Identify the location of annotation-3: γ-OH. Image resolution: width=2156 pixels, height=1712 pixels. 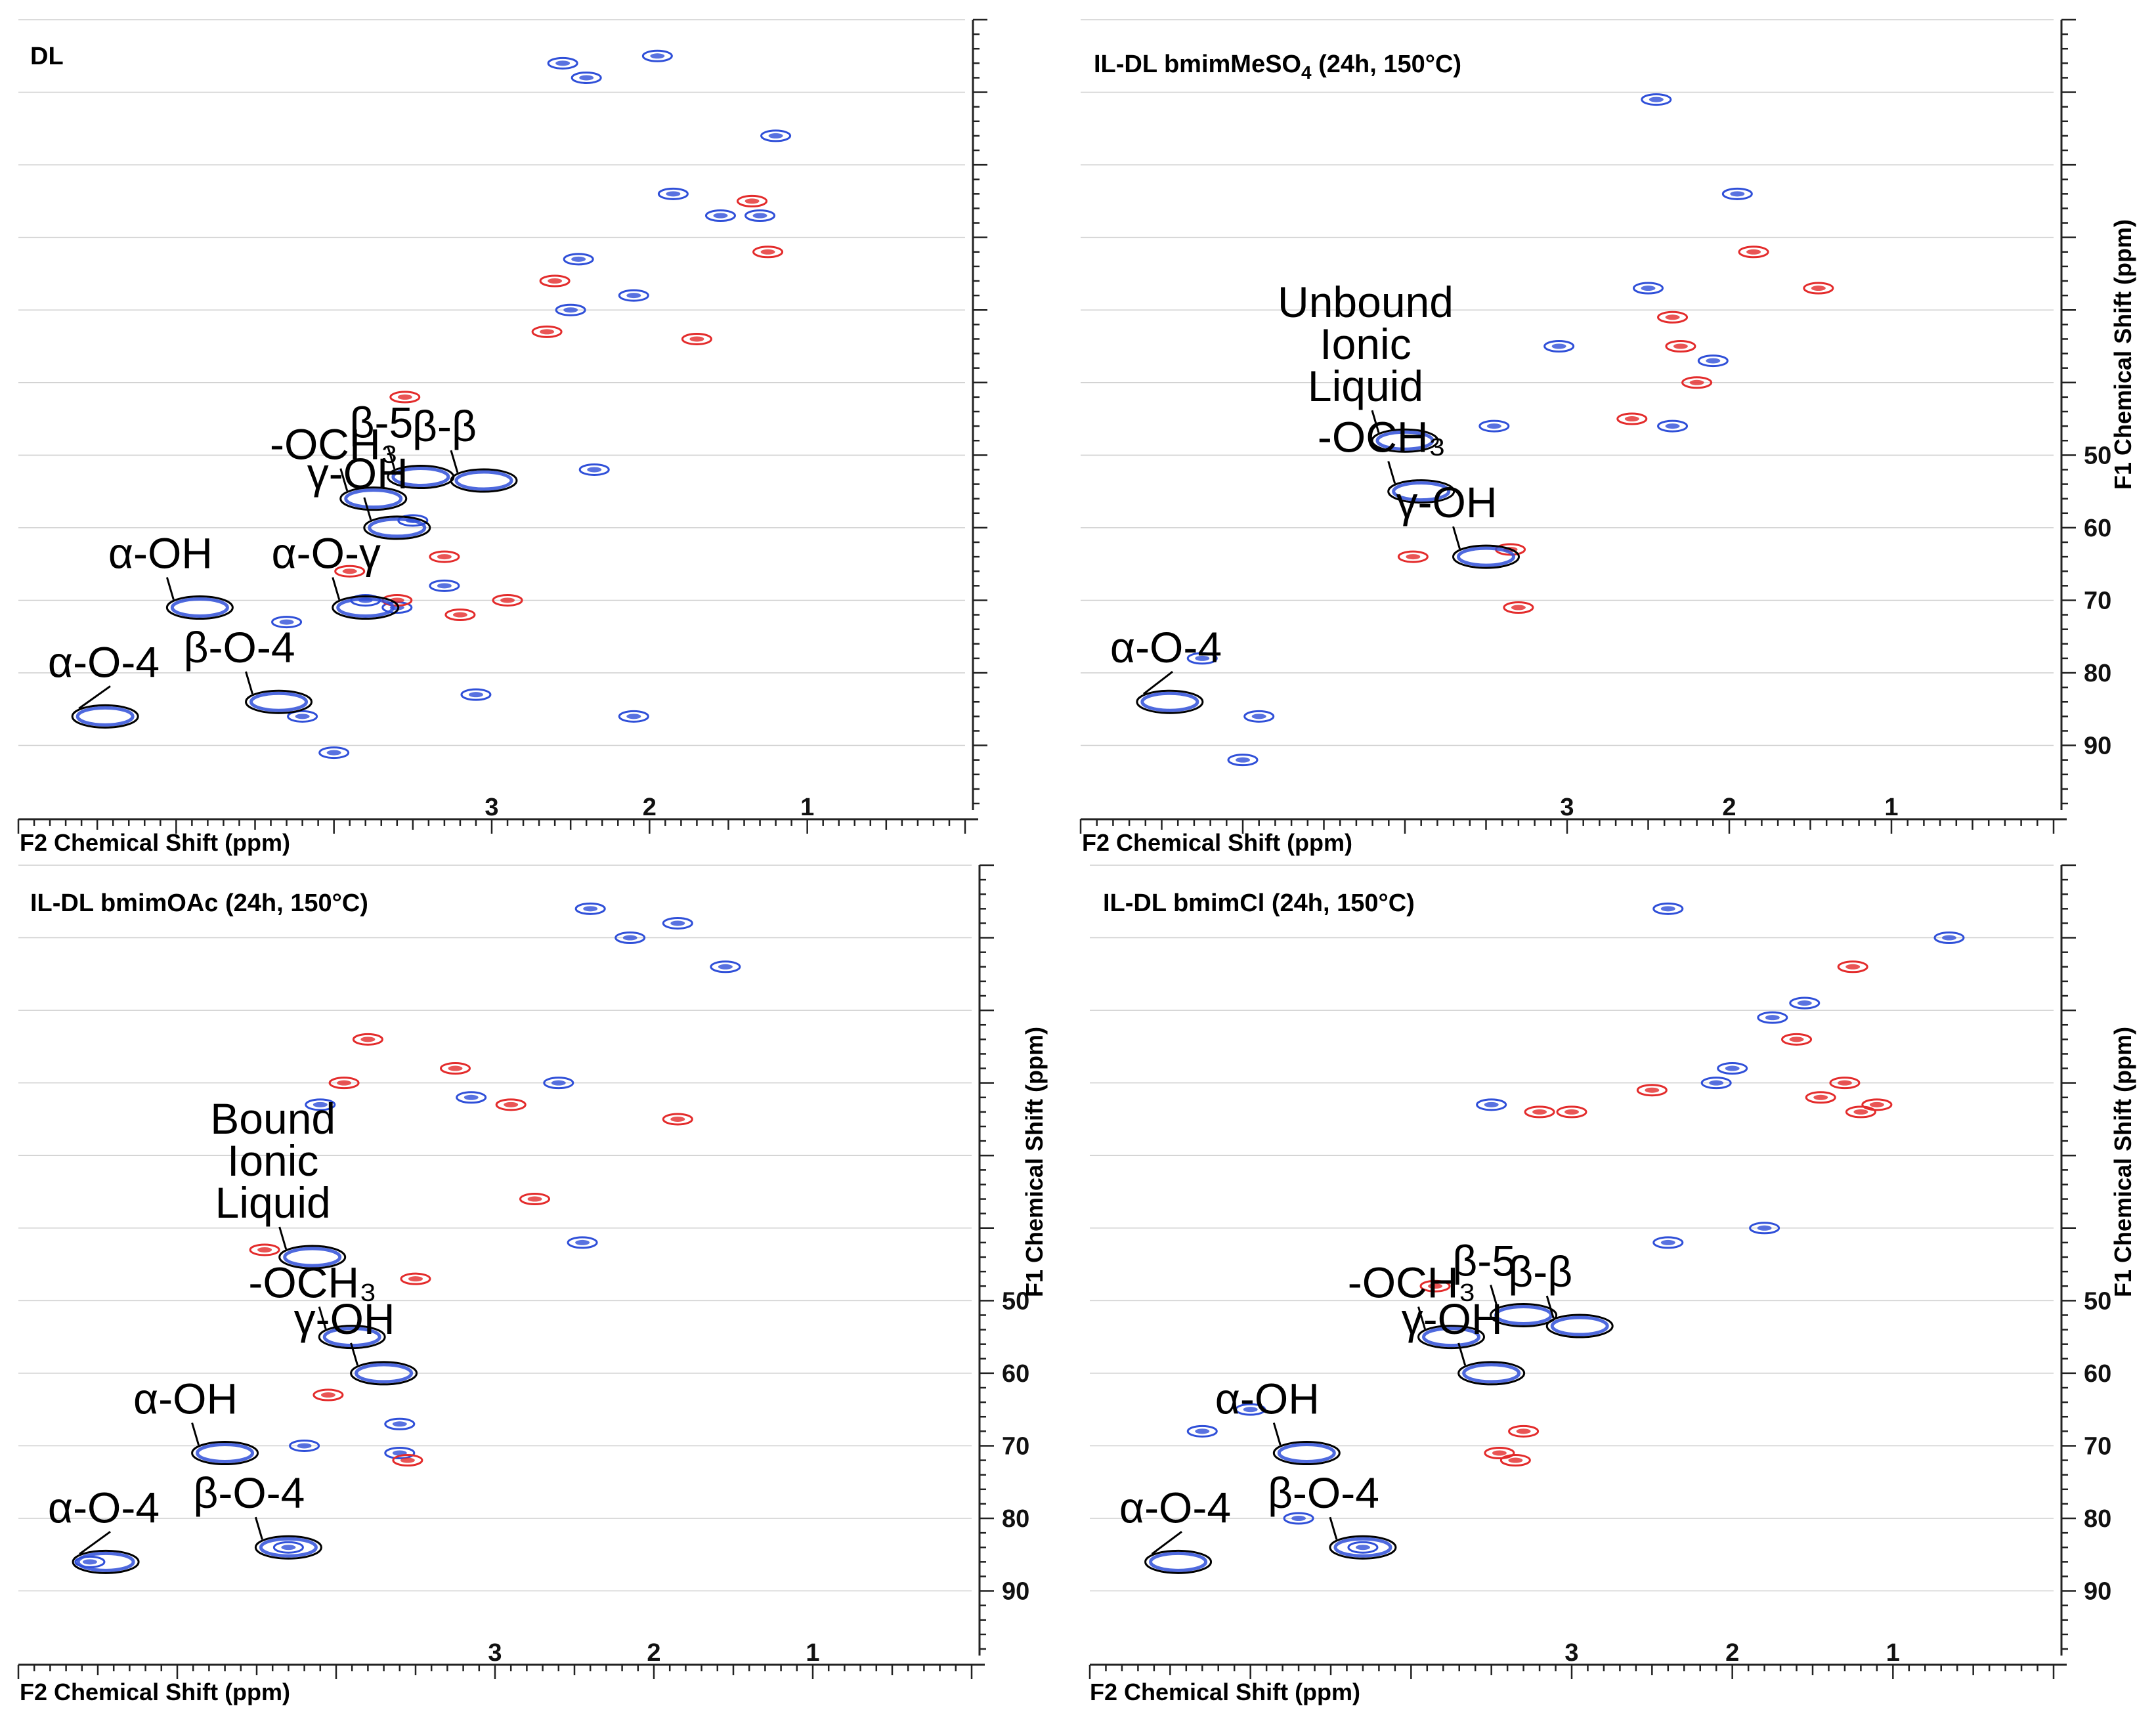
(1464, 1340).